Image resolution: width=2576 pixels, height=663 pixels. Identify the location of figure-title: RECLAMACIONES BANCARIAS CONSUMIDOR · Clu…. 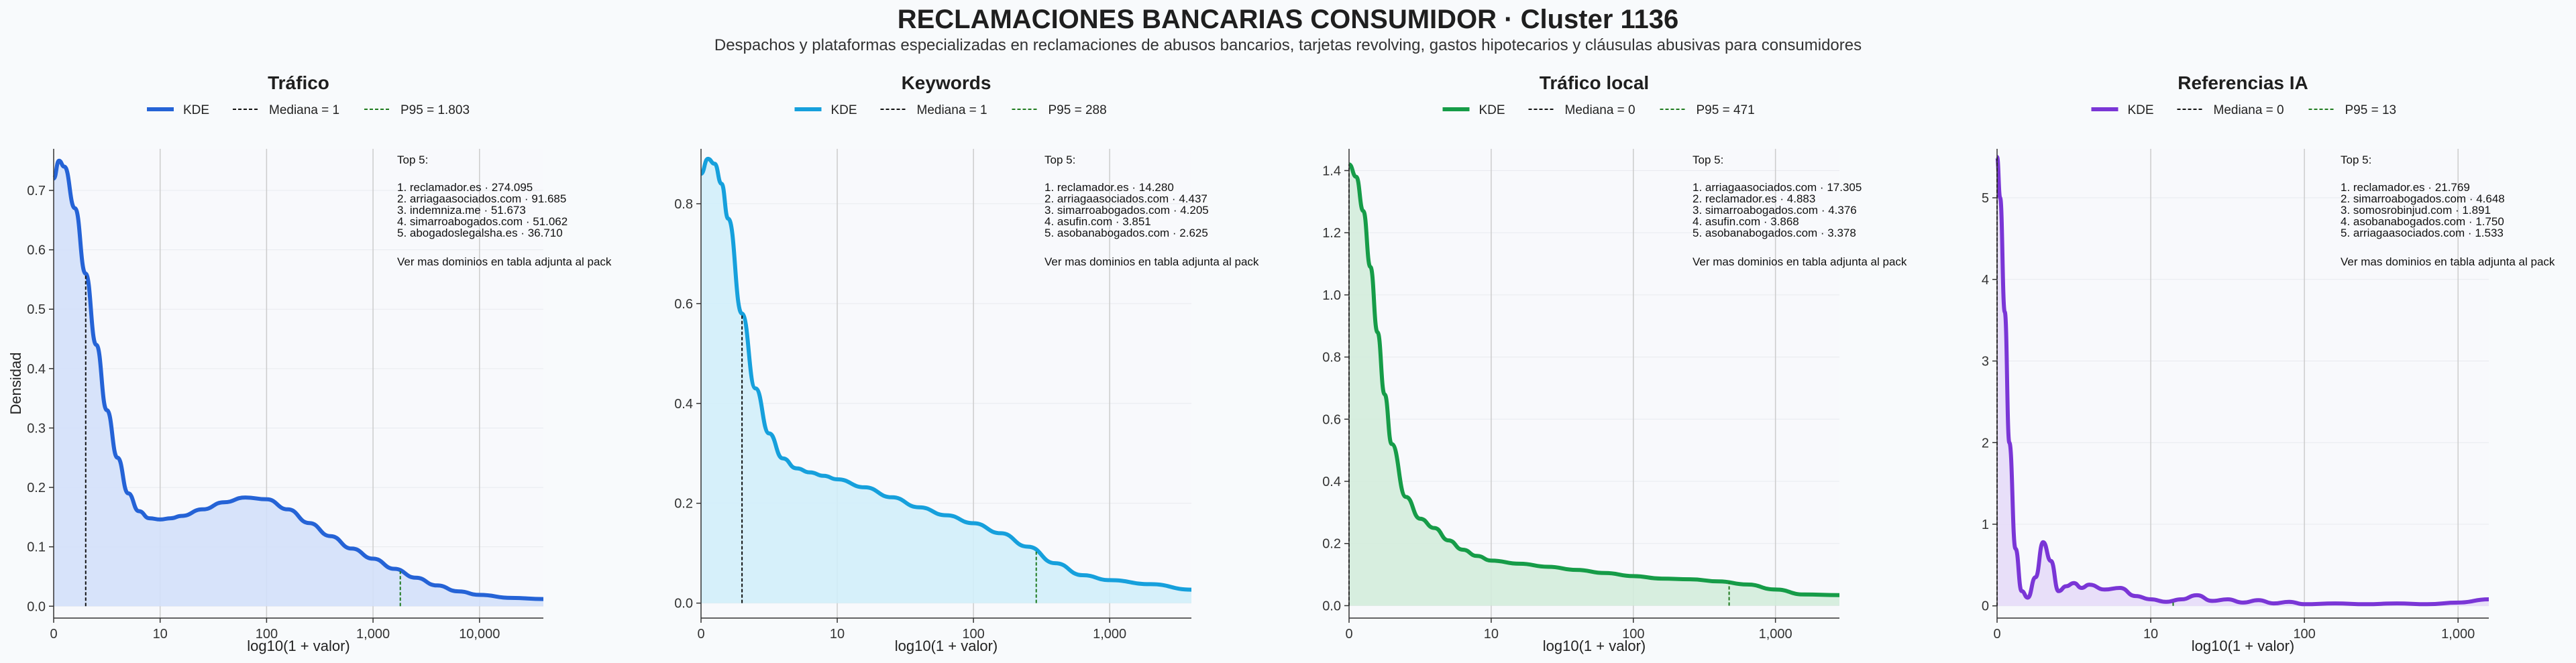
(1288, 19).